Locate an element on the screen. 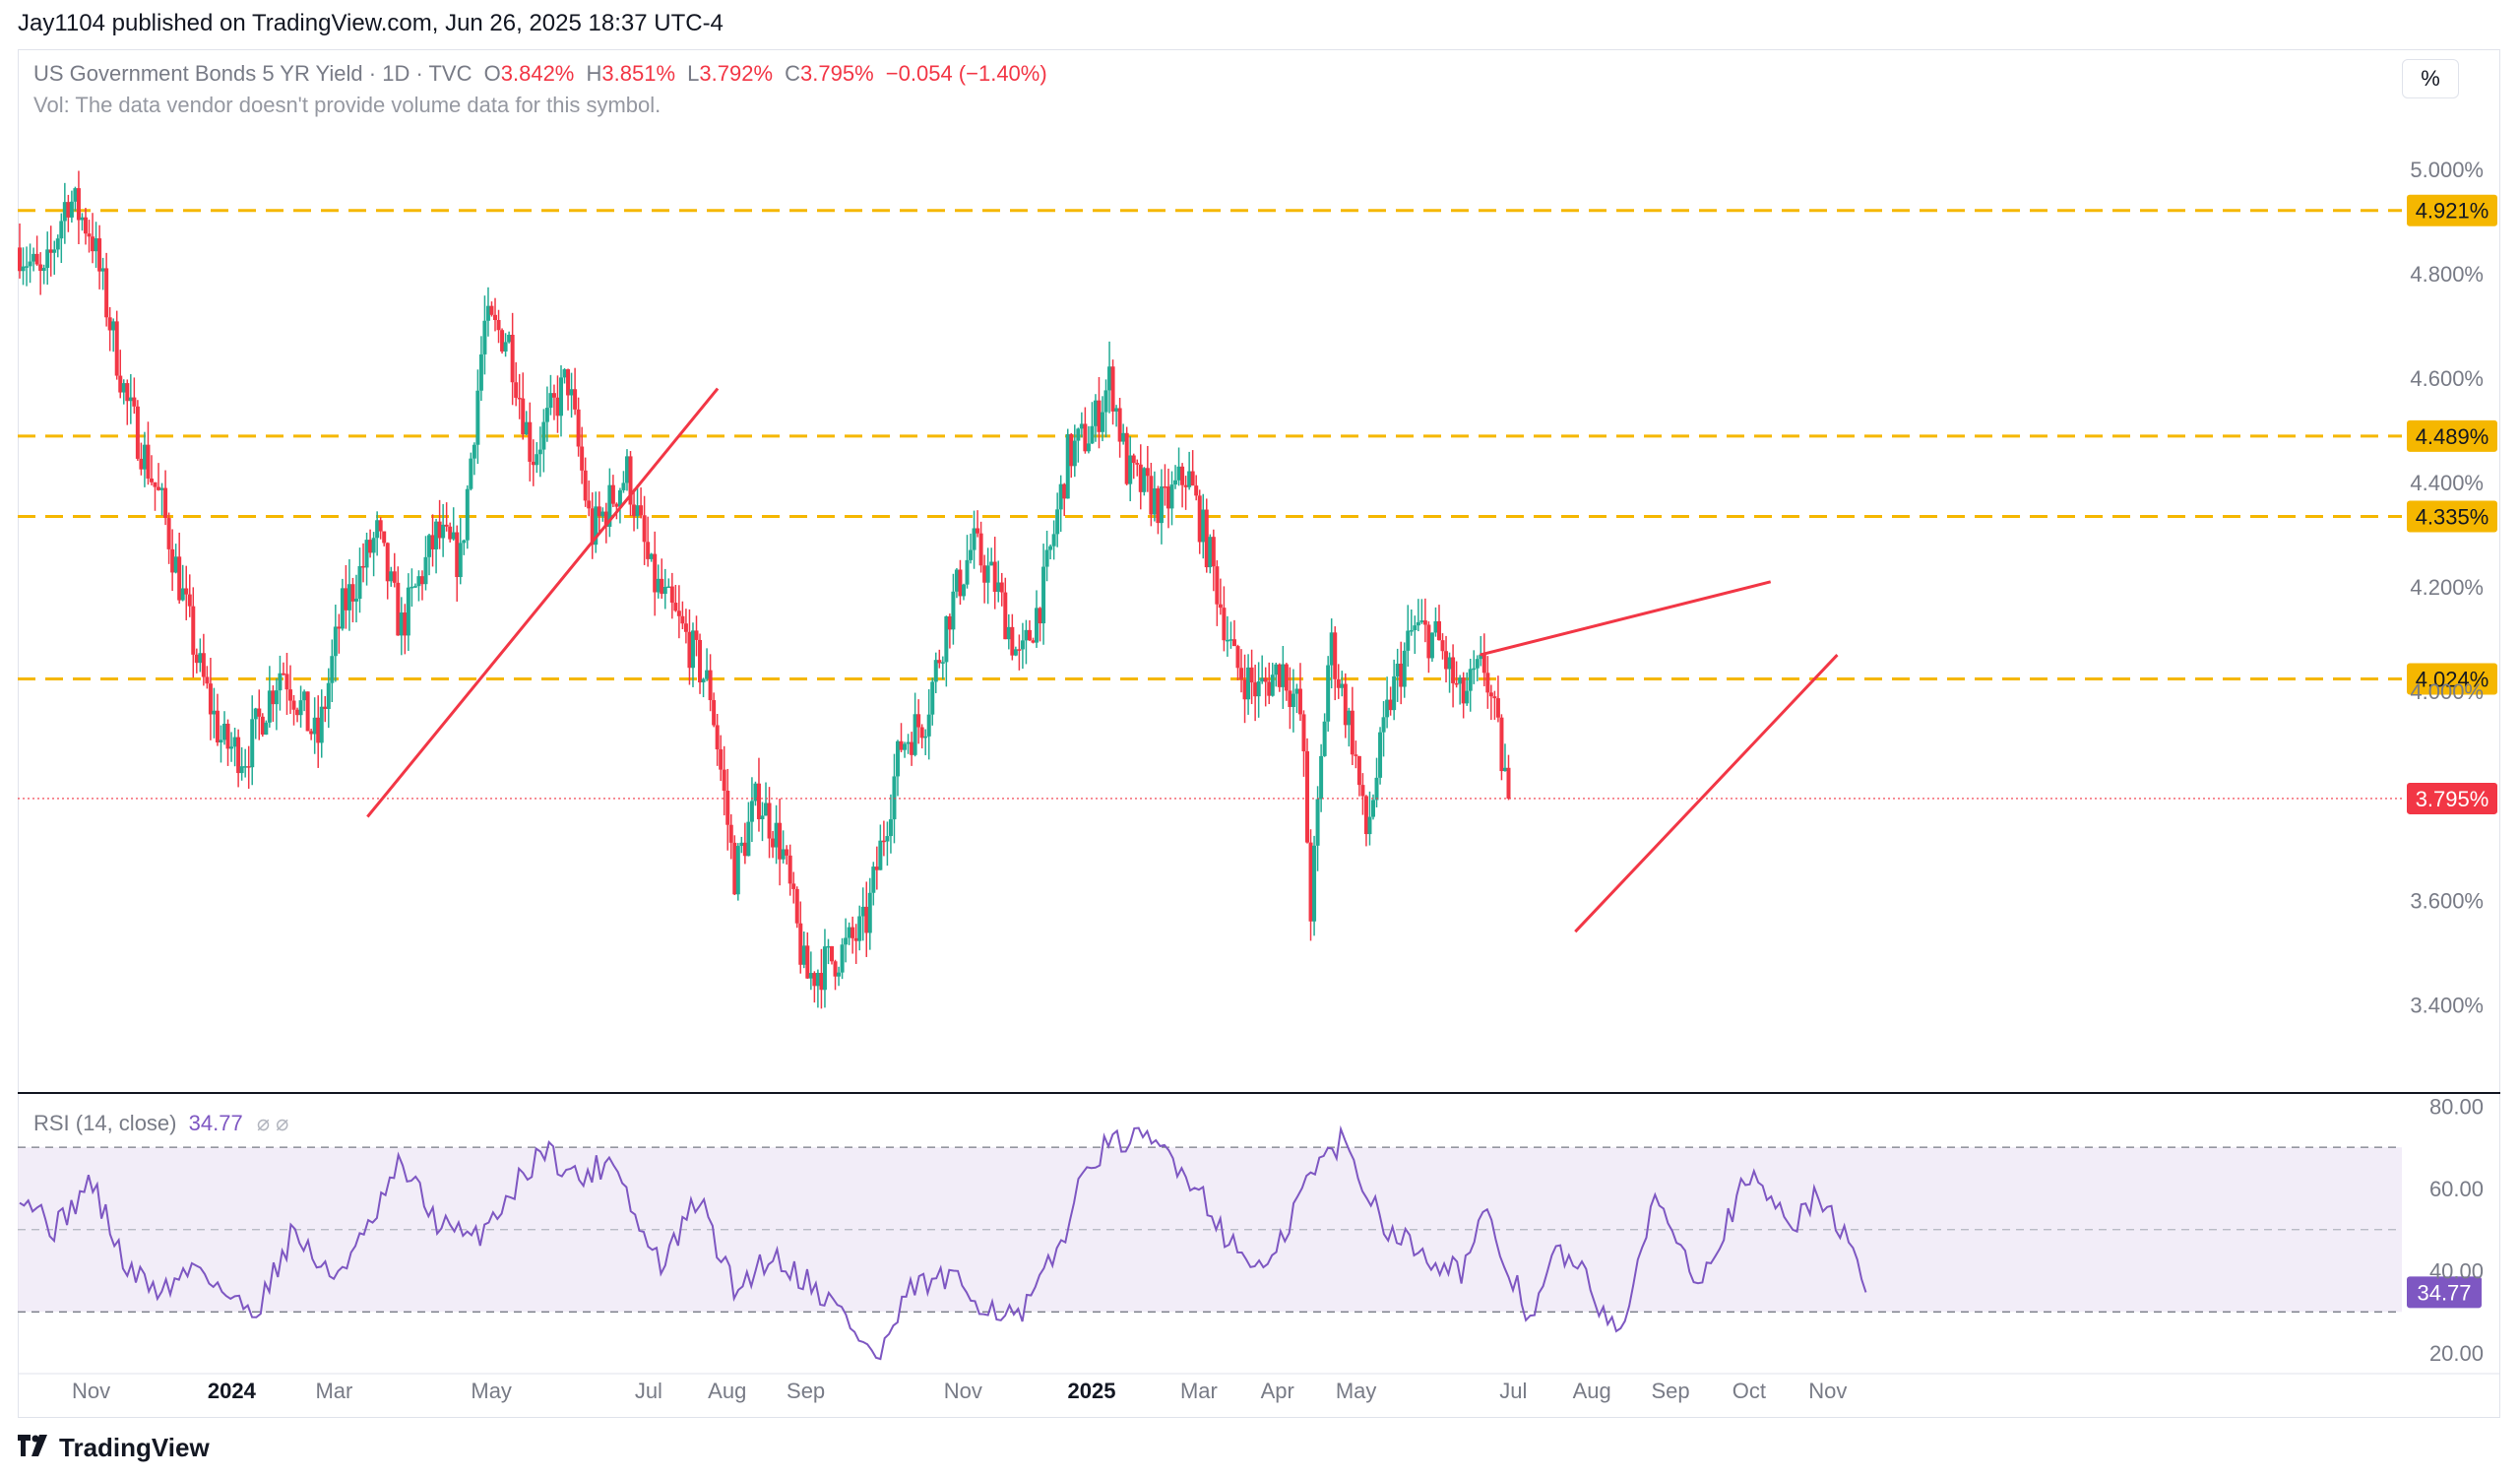 The width and height of the screenshot is (2520, 1478). percent-scale-button: % is located at coordinates (2430, 78).